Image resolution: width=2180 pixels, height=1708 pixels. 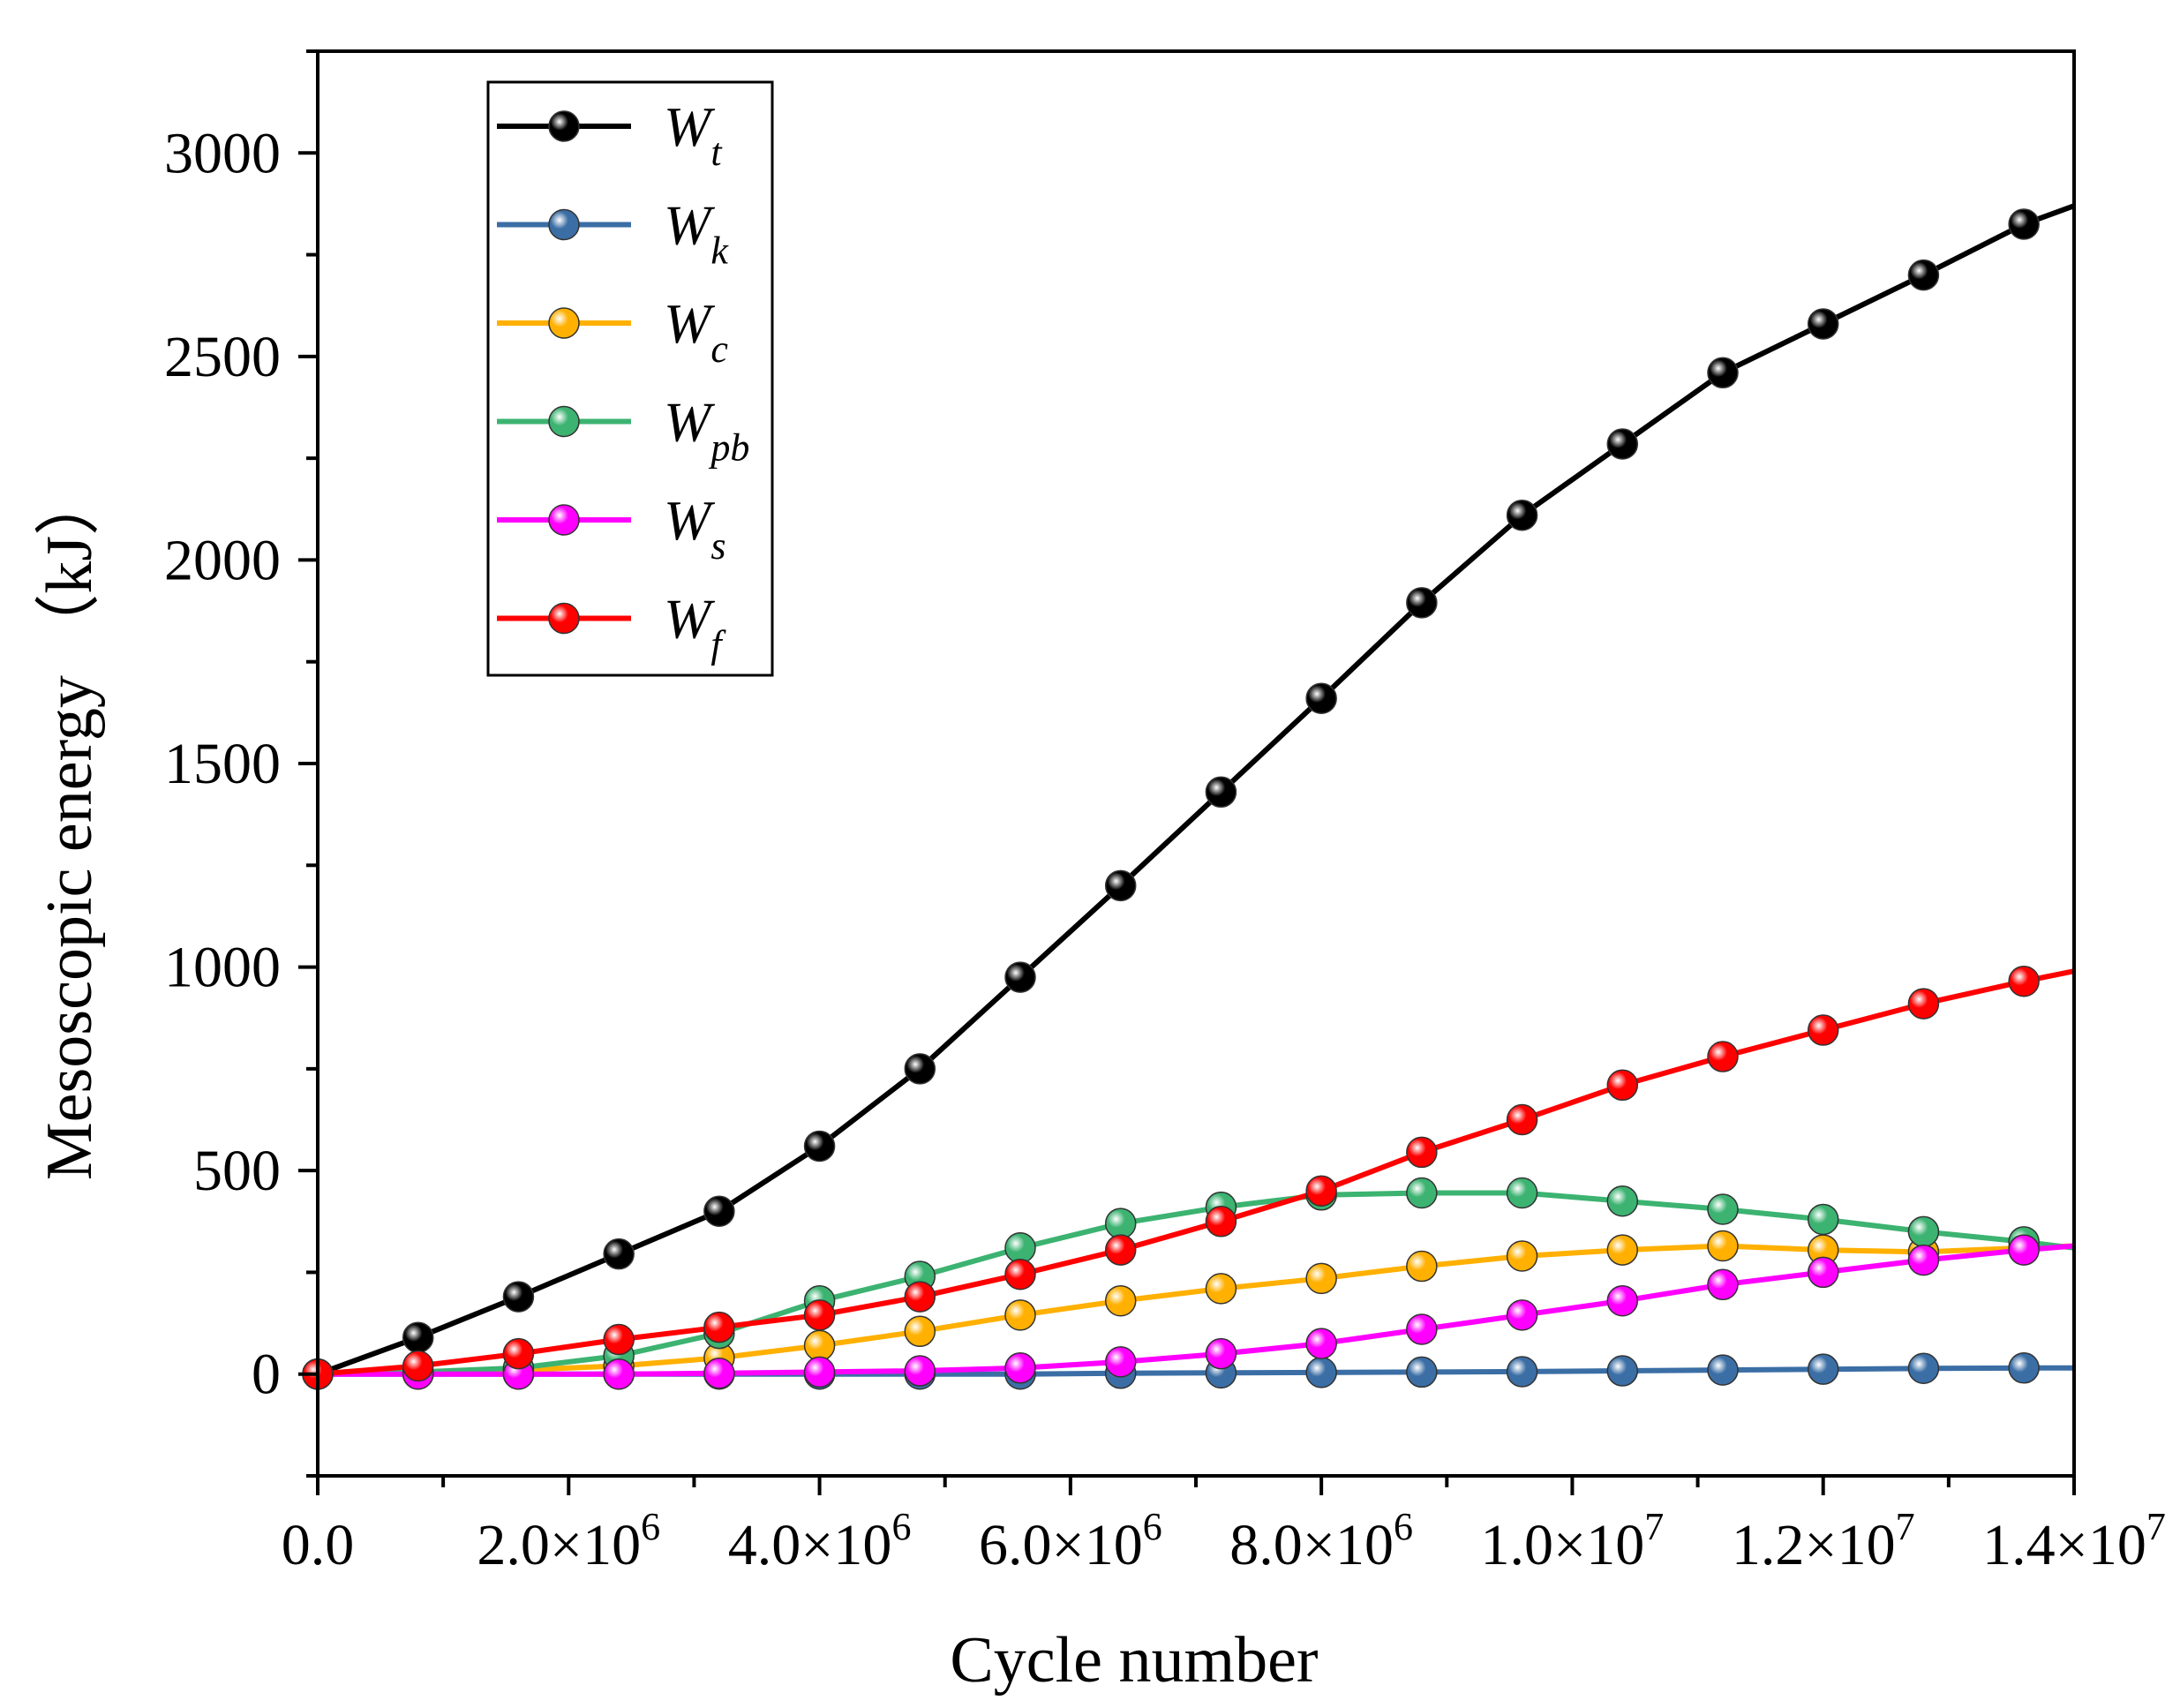 I want to click on y-tick-label: 0, so click(x=266, y=1375).